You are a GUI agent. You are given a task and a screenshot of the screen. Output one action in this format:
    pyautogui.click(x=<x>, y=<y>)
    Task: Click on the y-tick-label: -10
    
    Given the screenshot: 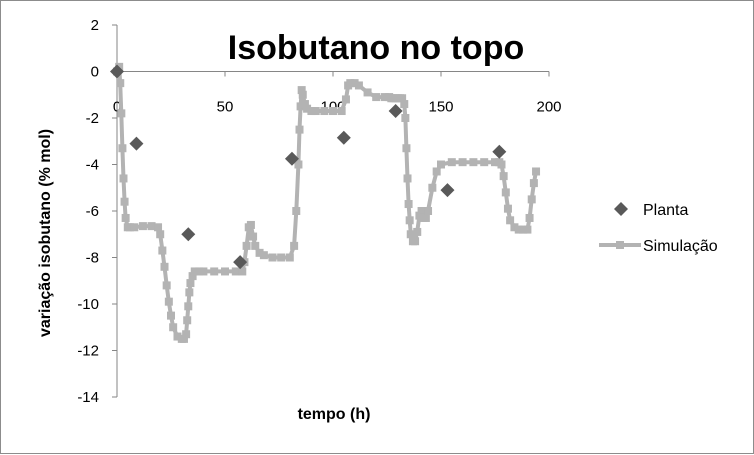 What is the action you would take?
    pyautogui.click(x=88, y=304)
    